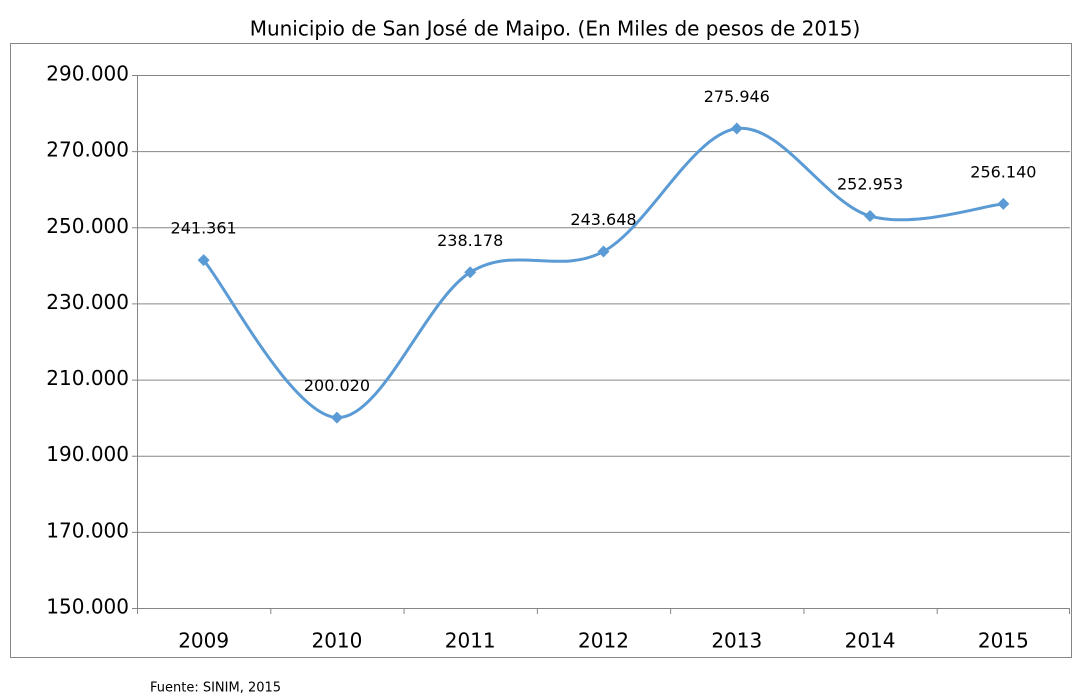 Image resolution: width=1084 pixels, height=700 pixels. Describe the element at coordinates (215, 688) in the screenshot. I see `source-note: Fuente: SINIM, 2015` at that location.